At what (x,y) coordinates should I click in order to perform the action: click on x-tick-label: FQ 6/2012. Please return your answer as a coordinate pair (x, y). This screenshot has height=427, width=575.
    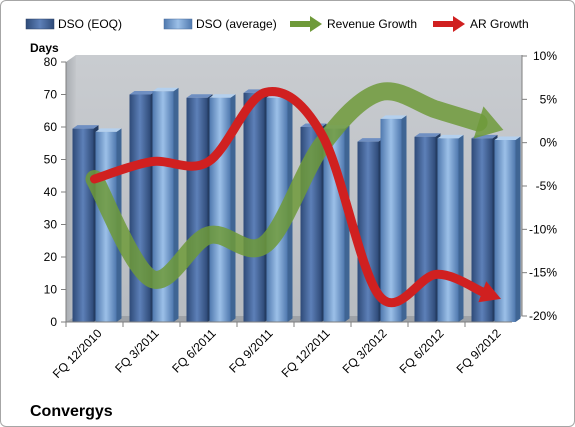
    Looking at the image, I should click on (422, 351).